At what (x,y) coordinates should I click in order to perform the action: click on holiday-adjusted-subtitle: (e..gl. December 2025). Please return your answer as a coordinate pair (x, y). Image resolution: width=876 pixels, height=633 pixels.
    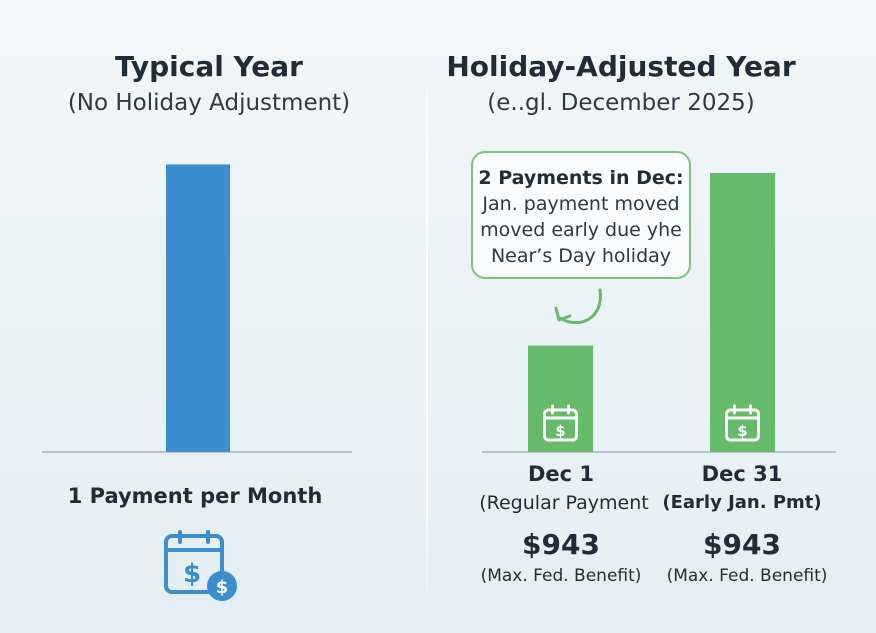
    Looking at the image, I should click on (621, 103).